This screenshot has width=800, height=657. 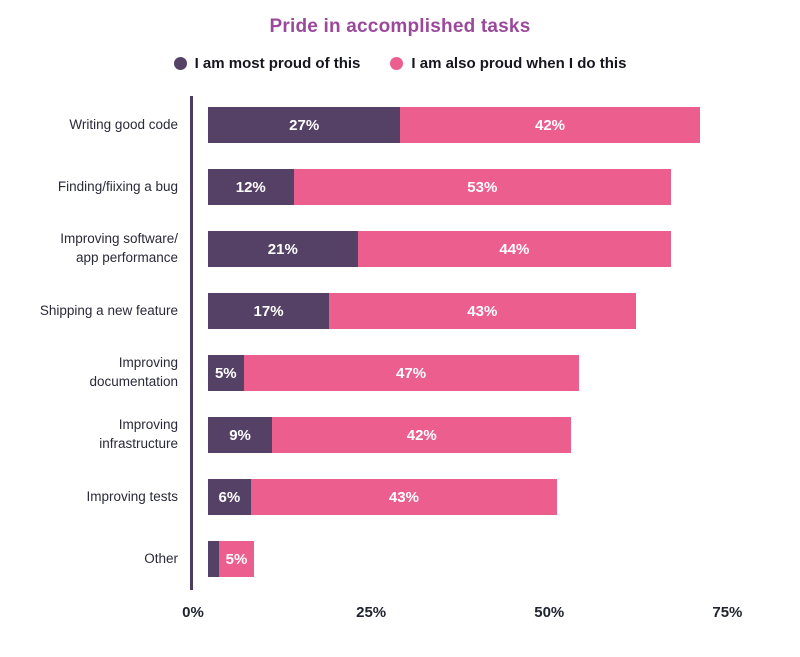 What do you see at coordinates (549, 612) in the screenshot?
I see `x-axis-tick-label: 50%` at bounding box center [549, 612].